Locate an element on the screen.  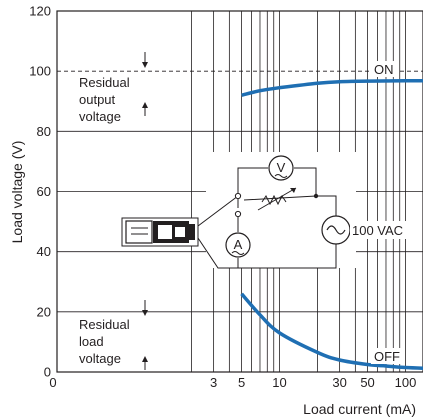
off-label: OFF is located at coordinates (387, 356).